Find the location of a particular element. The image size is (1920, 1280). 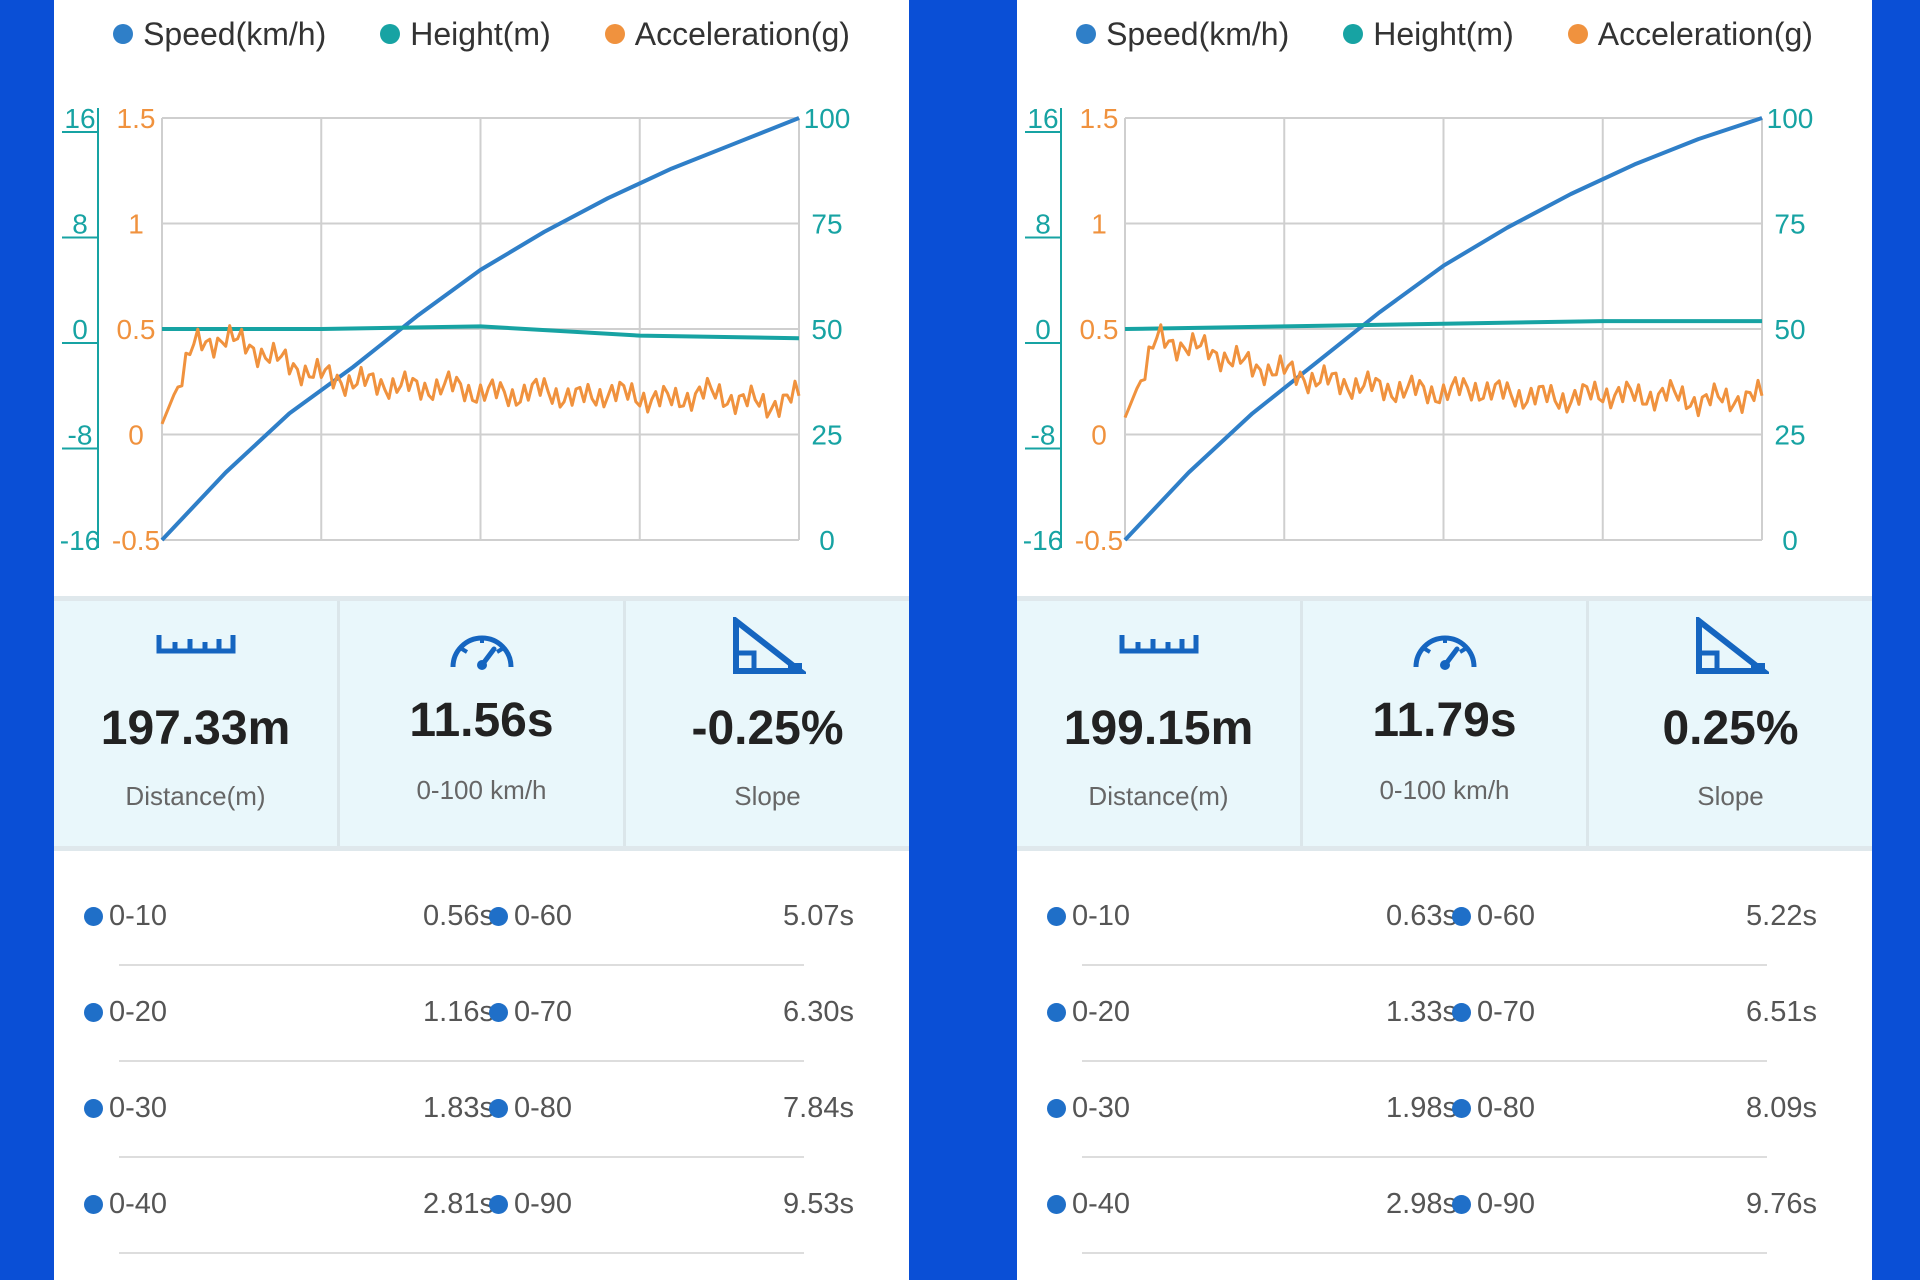

acceleration-tick-label: 0.5 is located at coordinates (1099, 329).